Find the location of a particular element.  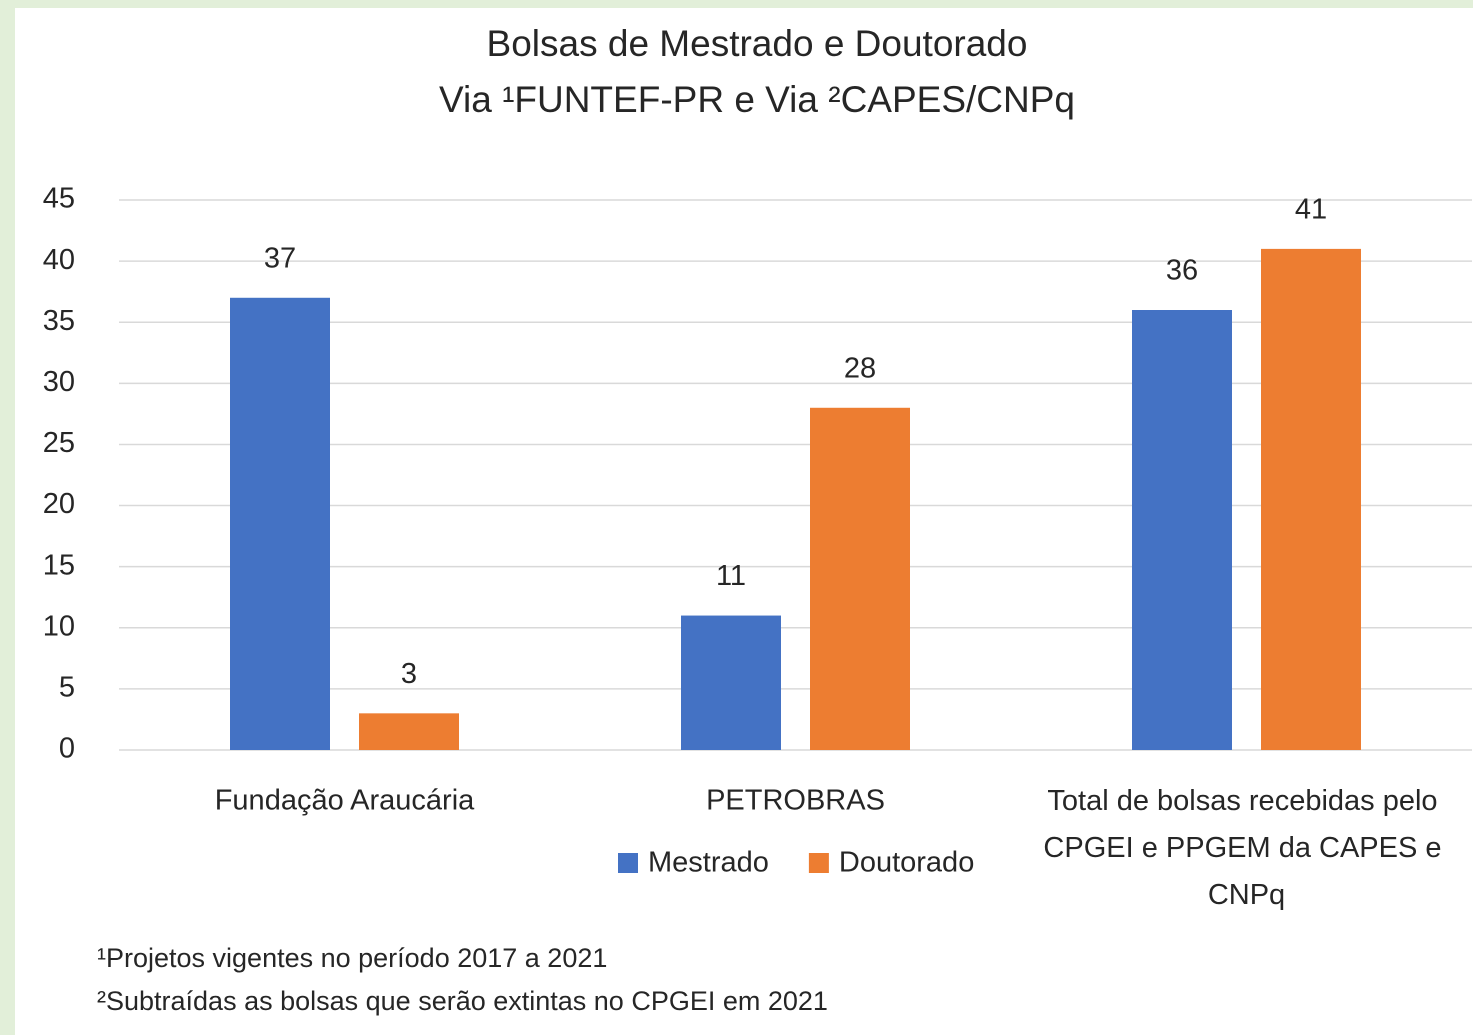

y-tick-label: 45 is located at coordinates (59, 199).